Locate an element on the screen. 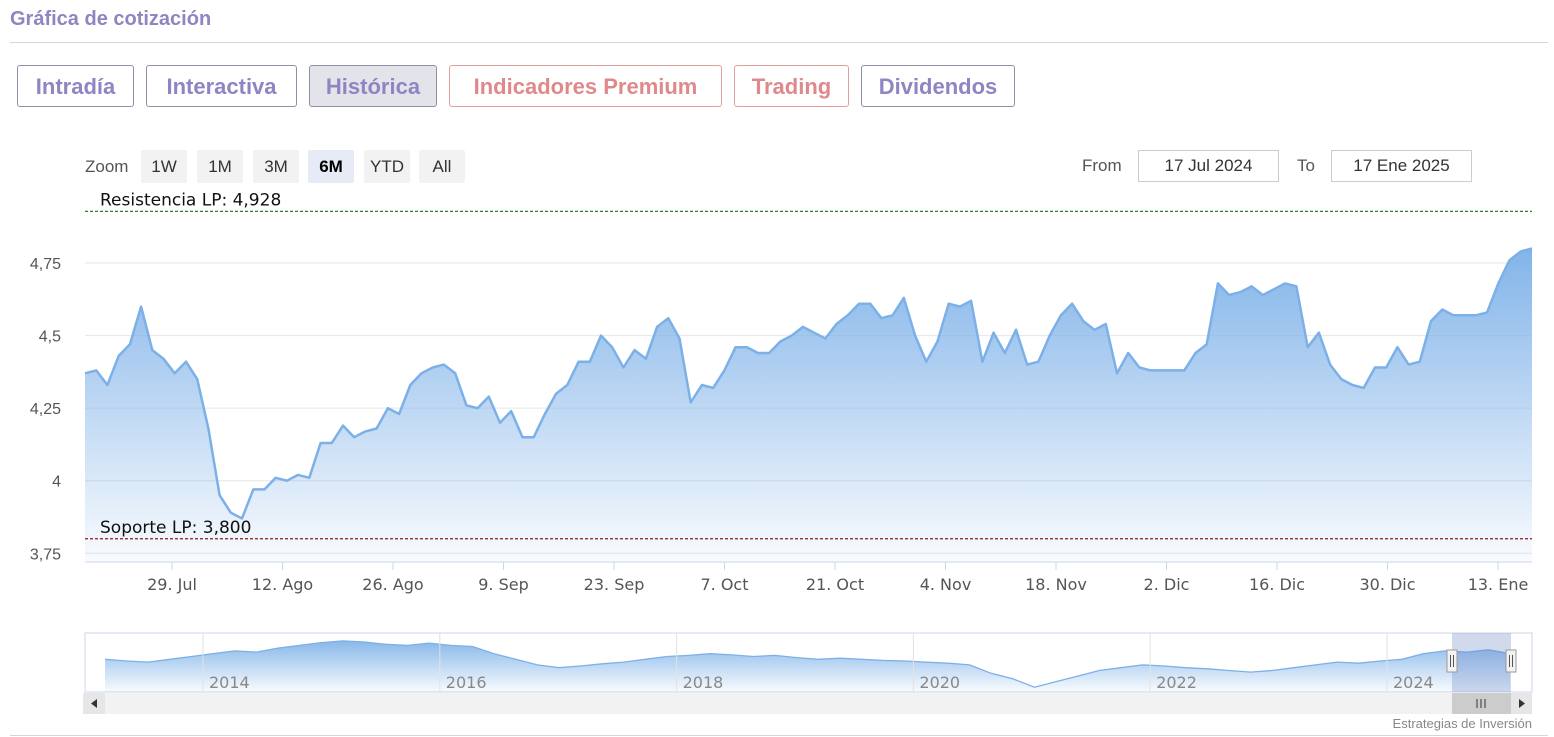 The image size is (1554, 737). y-tick-label: 4,5 is located at coordinates (50, 337).